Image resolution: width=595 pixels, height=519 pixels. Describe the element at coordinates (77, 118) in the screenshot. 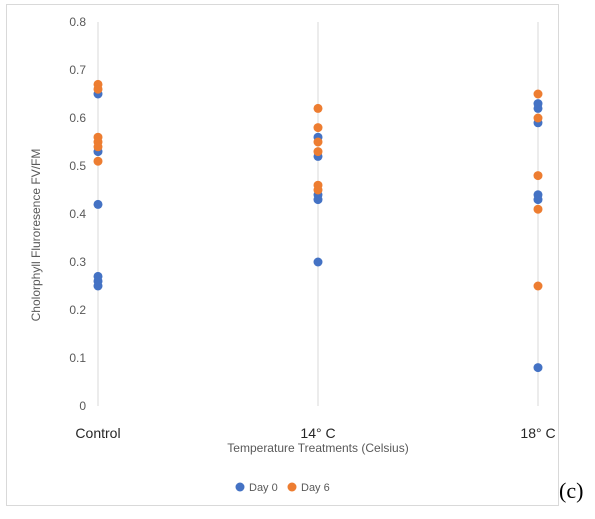

I see `y-tick-label: 0.6` at that location.